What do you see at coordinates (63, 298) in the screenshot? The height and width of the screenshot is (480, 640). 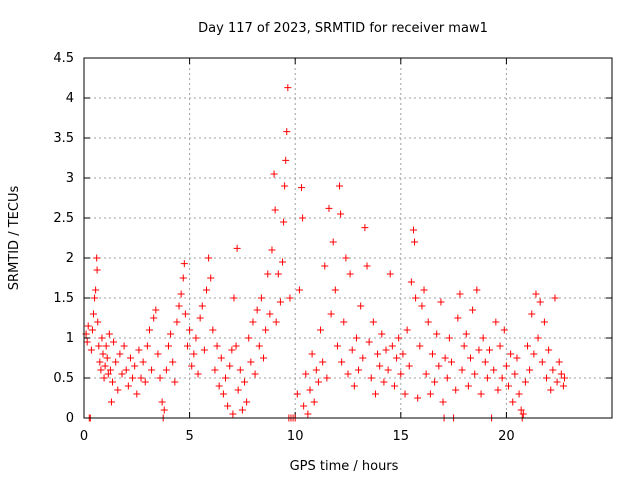 I see `y-tick-label: 1.5` at bounding box center [63, 298].